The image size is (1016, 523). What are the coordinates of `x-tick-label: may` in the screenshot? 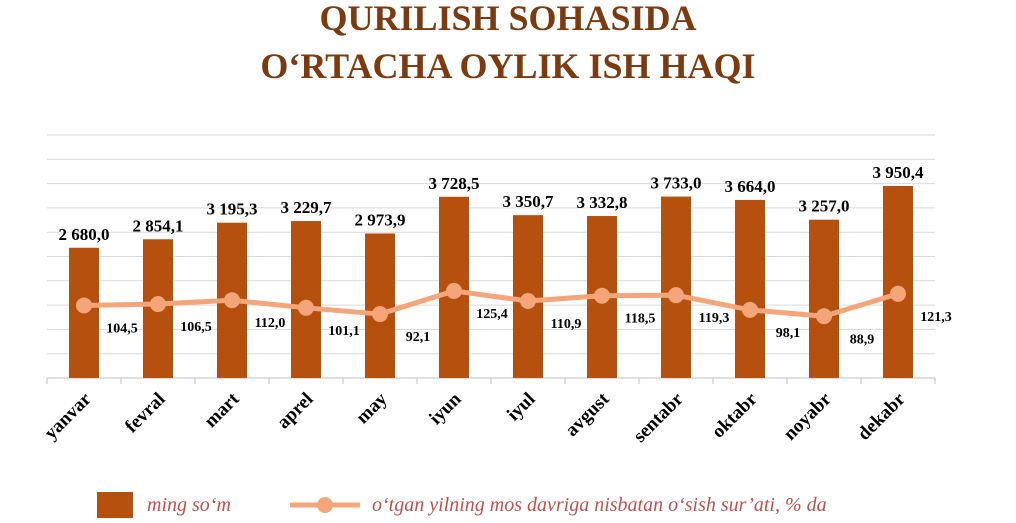 It's located at (372, 408).